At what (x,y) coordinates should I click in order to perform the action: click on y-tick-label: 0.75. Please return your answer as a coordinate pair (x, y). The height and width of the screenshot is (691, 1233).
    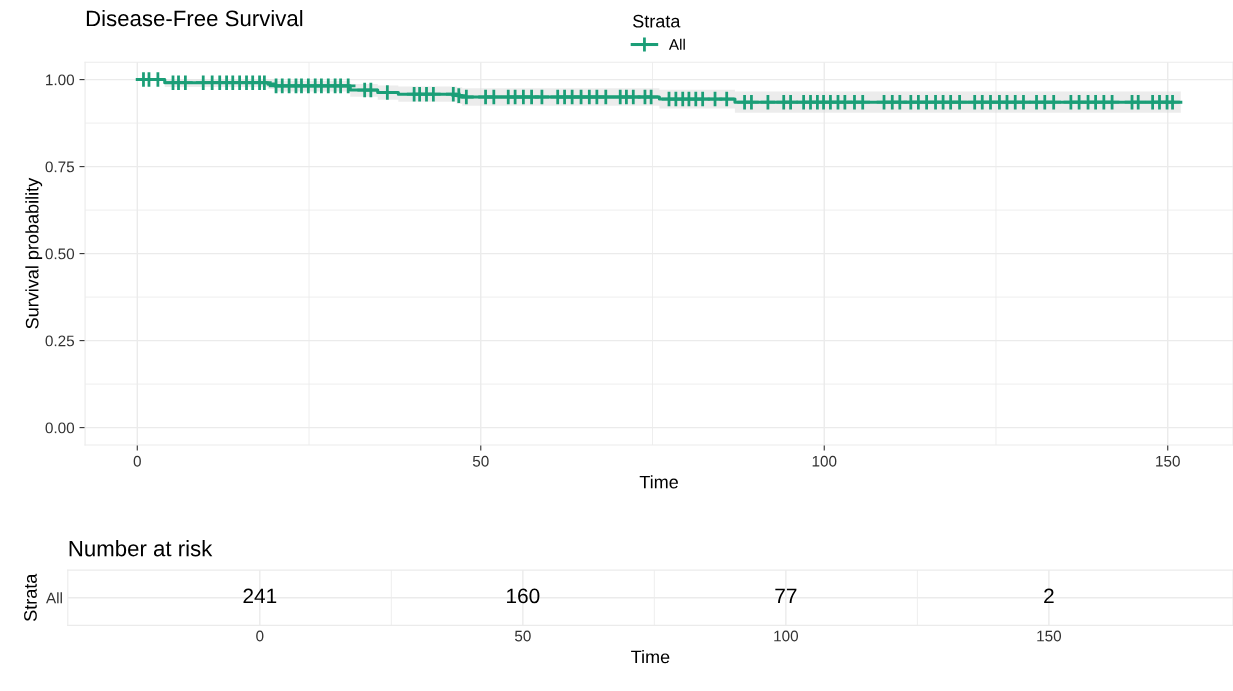
    Looking at the image, I should click on (60, 167).